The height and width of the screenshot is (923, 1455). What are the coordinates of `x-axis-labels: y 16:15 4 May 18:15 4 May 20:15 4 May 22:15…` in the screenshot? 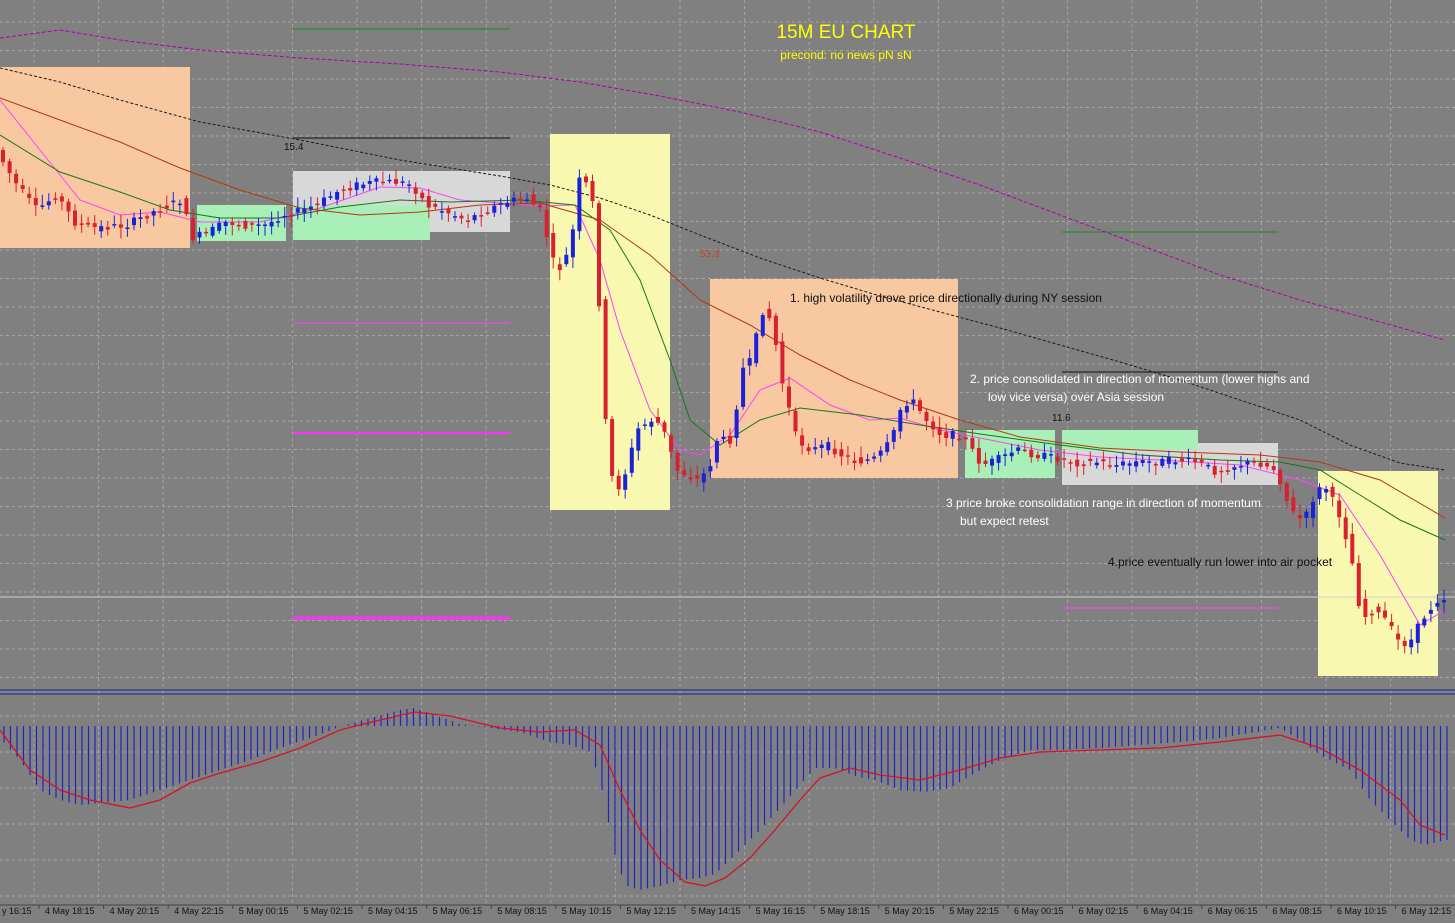 It's located at (726, 910).